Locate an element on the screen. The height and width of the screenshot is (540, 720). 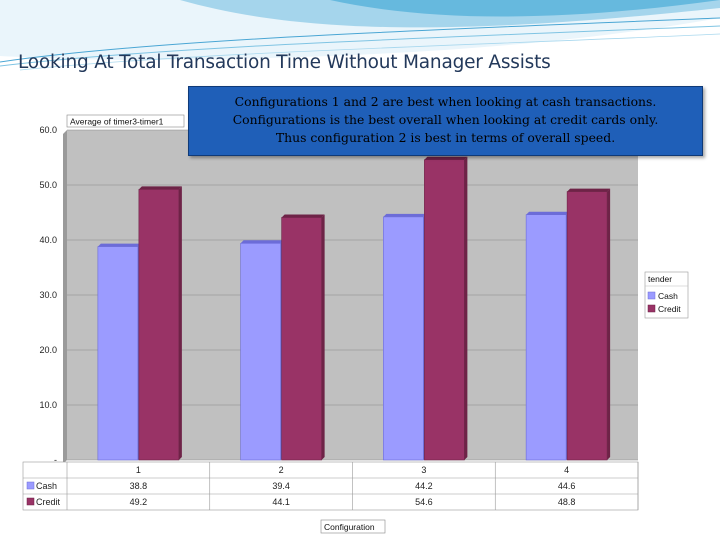
y-tick-label: 30.0 is located at coordinates (48, 295).